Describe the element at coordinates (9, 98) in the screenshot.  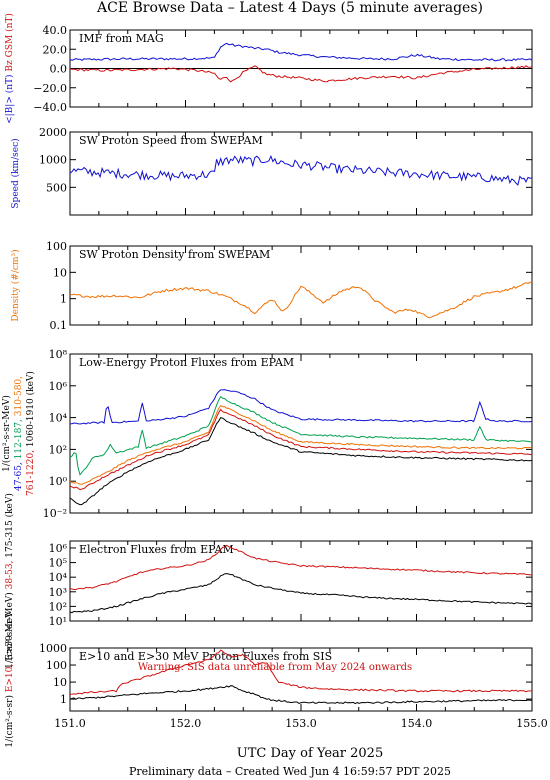
I see `y-label-part: <|B|> (nT)` at that location.